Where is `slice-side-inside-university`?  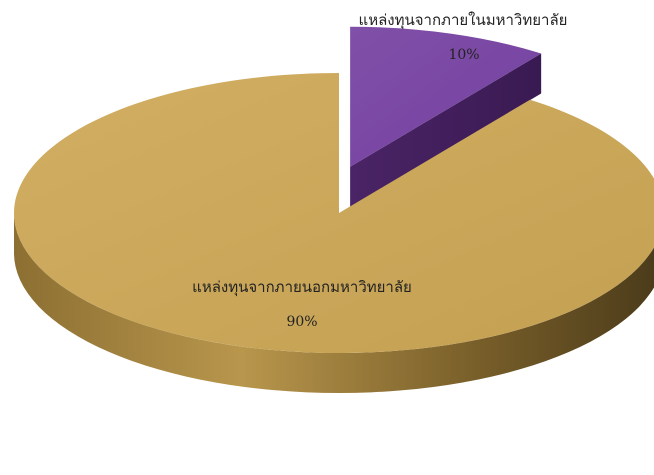 slice-side-inside-university is located at coordinates (446, 130).